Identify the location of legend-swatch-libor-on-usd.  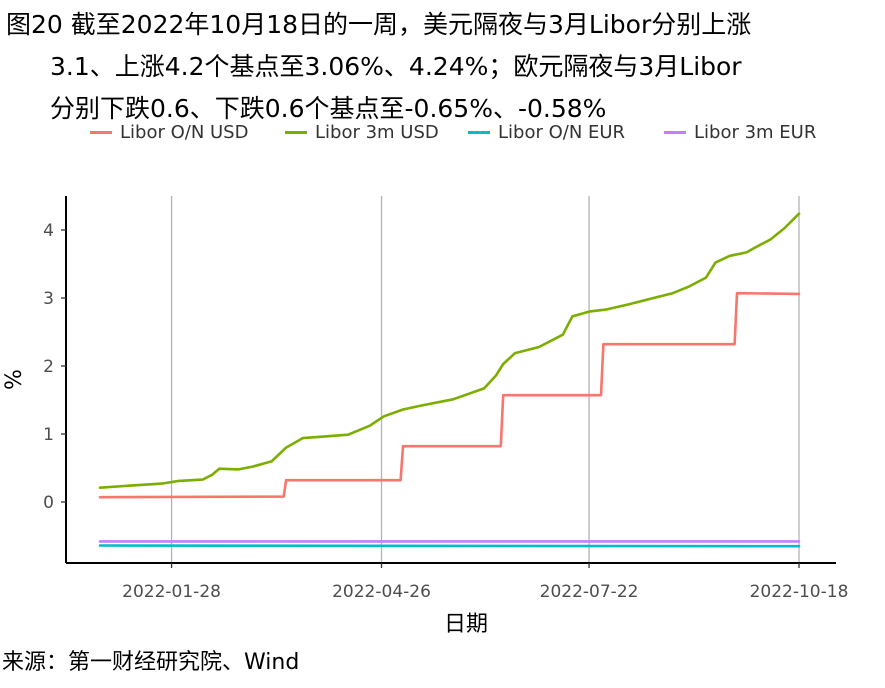
(101, 132).